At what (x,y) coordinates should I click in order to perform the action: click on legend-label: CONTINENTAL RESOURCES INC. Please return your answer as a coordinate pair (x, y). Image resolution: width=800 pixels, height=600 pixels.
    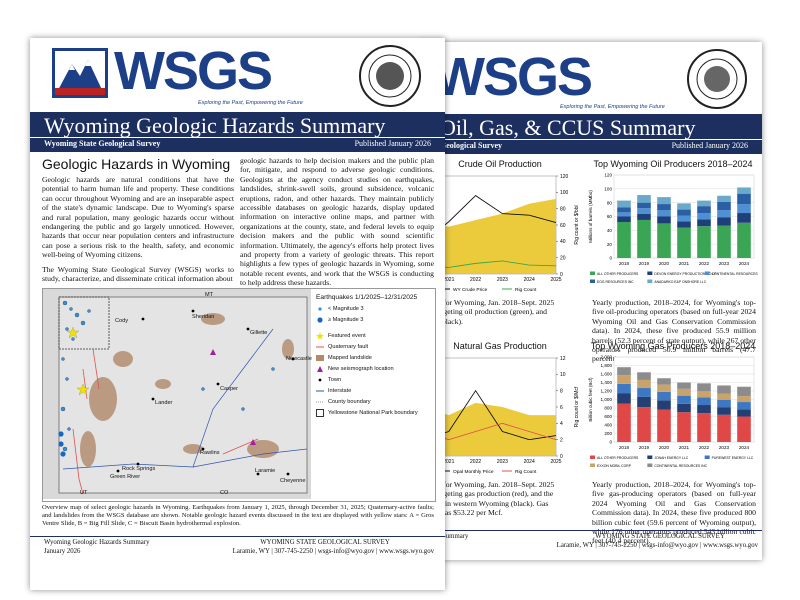
    Looking at the image, I should click on (680, 466).